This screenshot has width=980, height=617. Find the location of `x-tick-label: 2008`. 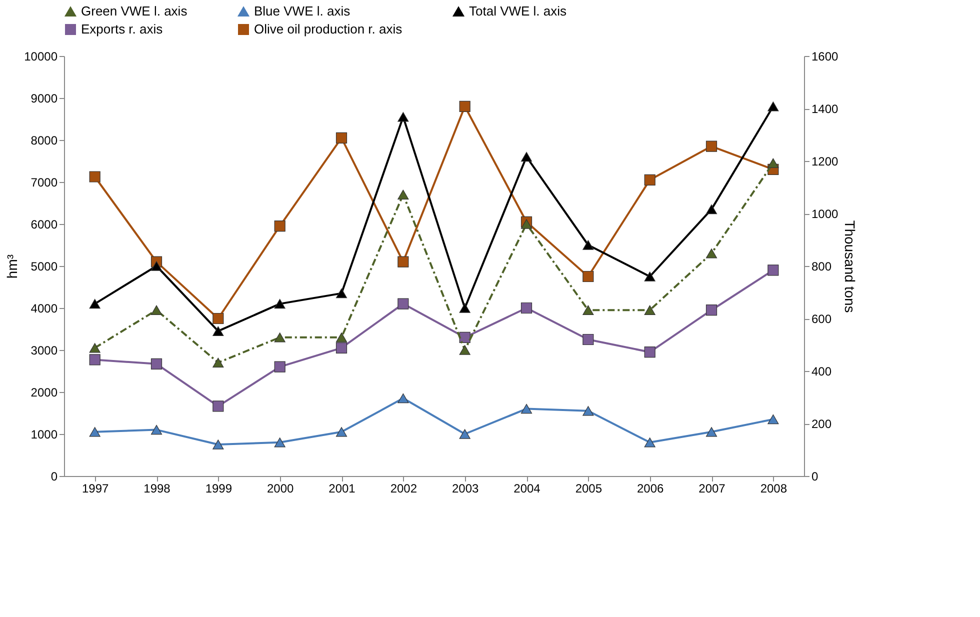

x-tick-label: 2008 is located at coordinates (774, 489).